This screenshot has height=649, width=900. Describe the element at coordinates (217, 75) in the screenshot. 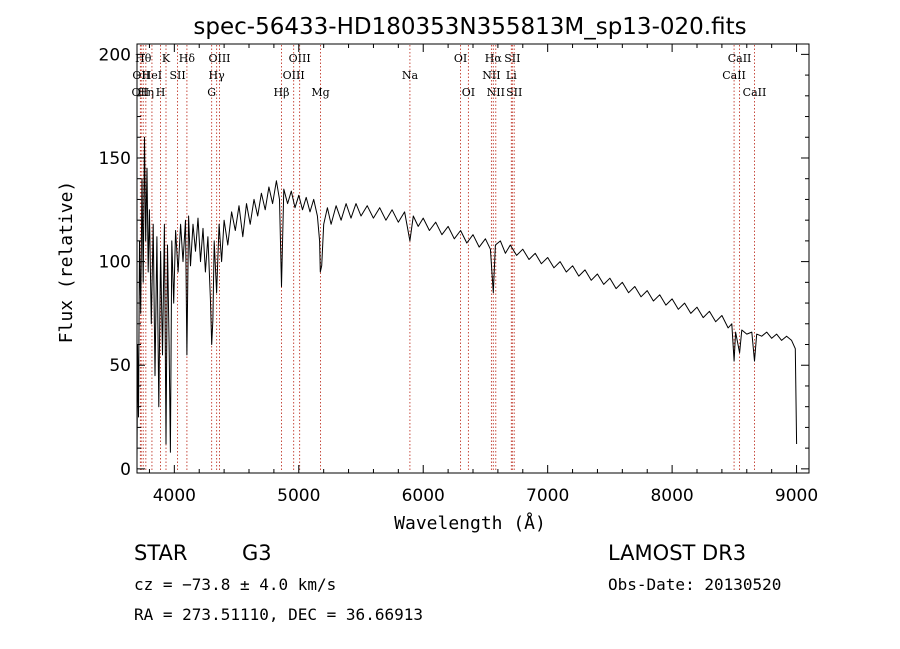

I see `line-annotation-label: Hγ` at that location.